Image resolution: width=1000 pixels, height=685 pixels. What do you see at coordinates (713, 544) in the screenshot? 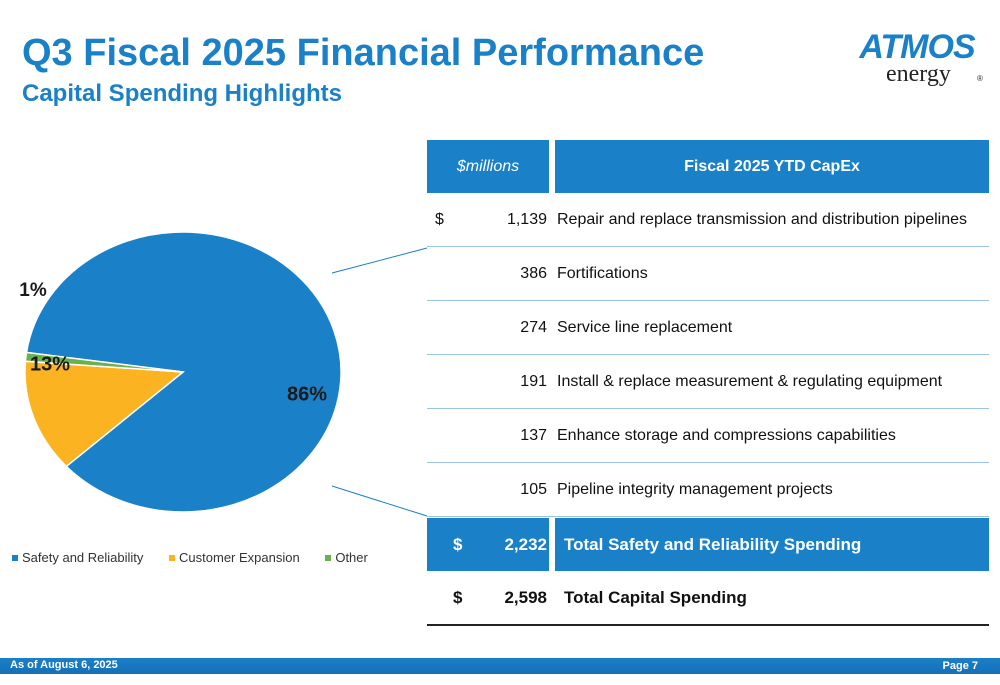
I see `row-description: Total Safety and Reliability Spending` at bounding box center [713, 544].